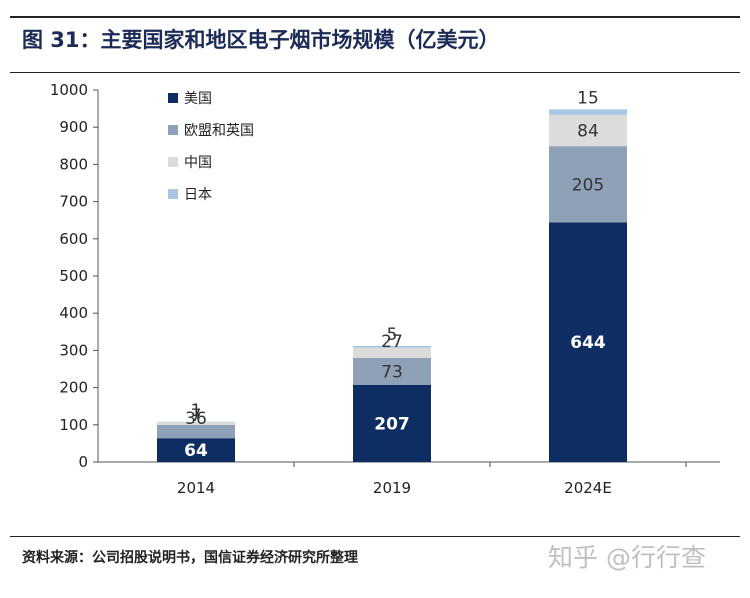 The image size is (750, 598). I want to click on y-tick-label: 800, so click(73, 164).